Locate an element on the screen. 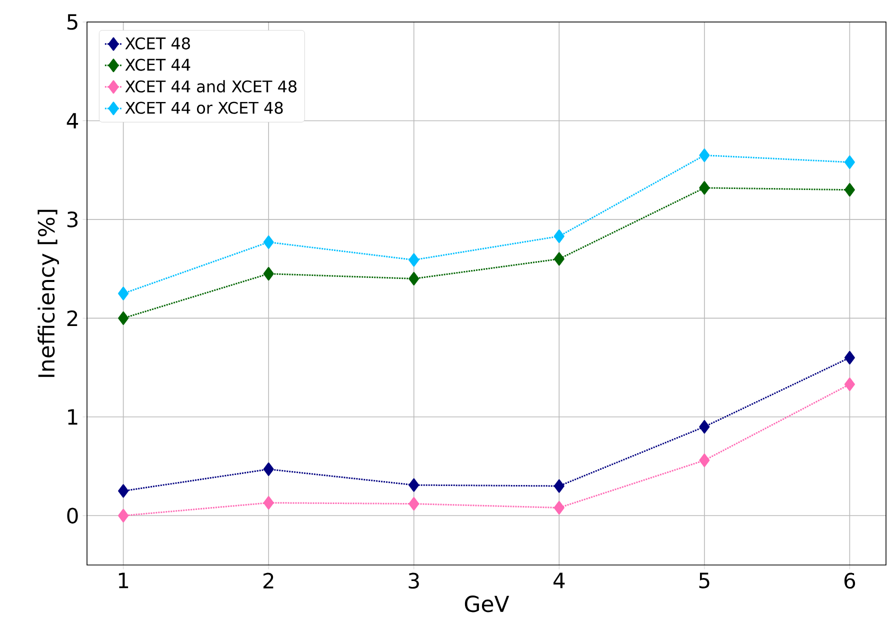 Image resolution: width=888 pixels, height=643 pixels. x-tick-label: 3 is located at coordinates (413, 580).